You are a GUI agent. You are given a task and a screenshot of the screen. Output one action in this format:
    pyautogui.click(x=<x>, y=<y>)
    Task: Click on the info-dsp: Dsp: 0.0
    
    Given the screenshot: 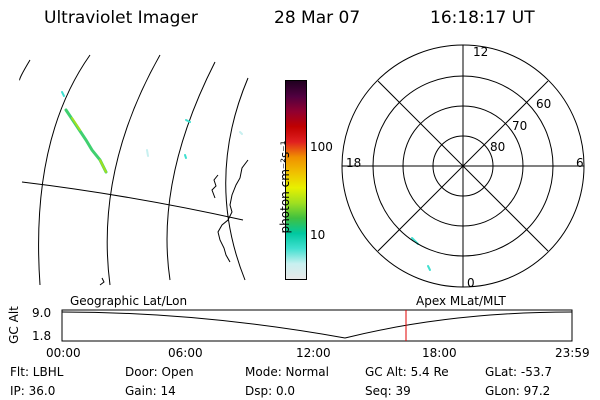 What is the action you would take?
    pyautogui.click(x=270, y=391)
    